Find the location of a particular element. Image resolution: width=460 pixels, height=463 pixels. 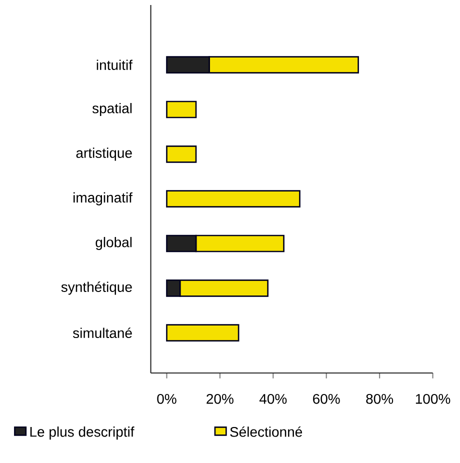

legend-label: Sélectionné is located at coordinates (266, 431).